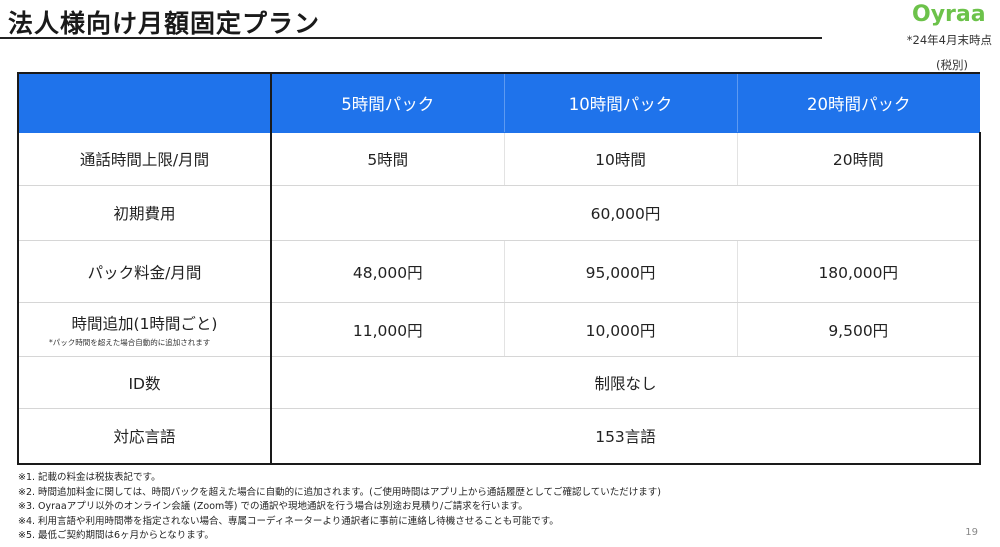 The height and width of the screenshot is (547, 1000). Describe the element at coordinates (621, 159) in the screenshot. I see `cell-call-limit-10h: 10時間` at that location.